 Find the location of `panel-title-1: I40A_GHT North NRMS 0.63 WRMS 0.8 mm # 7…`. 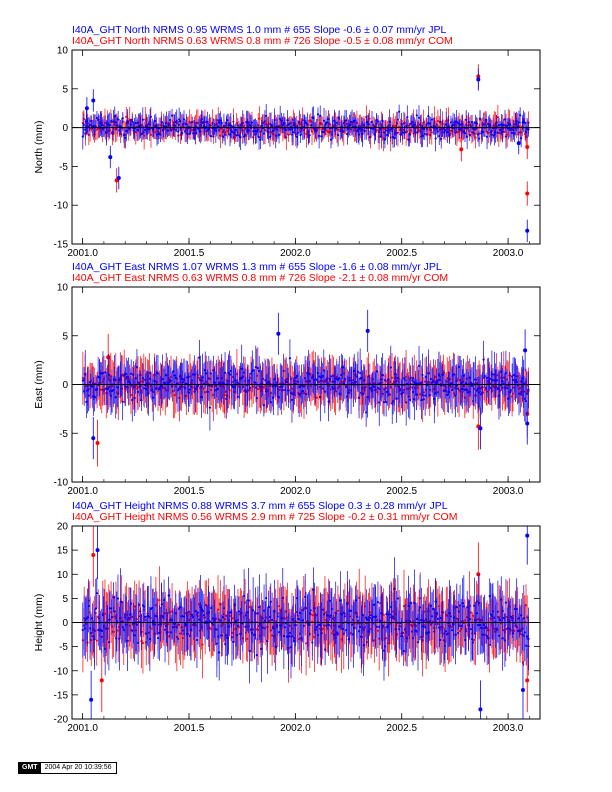

panel-title-1: I40A_GHT North NRMS 0.63 WRMS 0.8 mm # 7… is located at coordinates (262, 41).